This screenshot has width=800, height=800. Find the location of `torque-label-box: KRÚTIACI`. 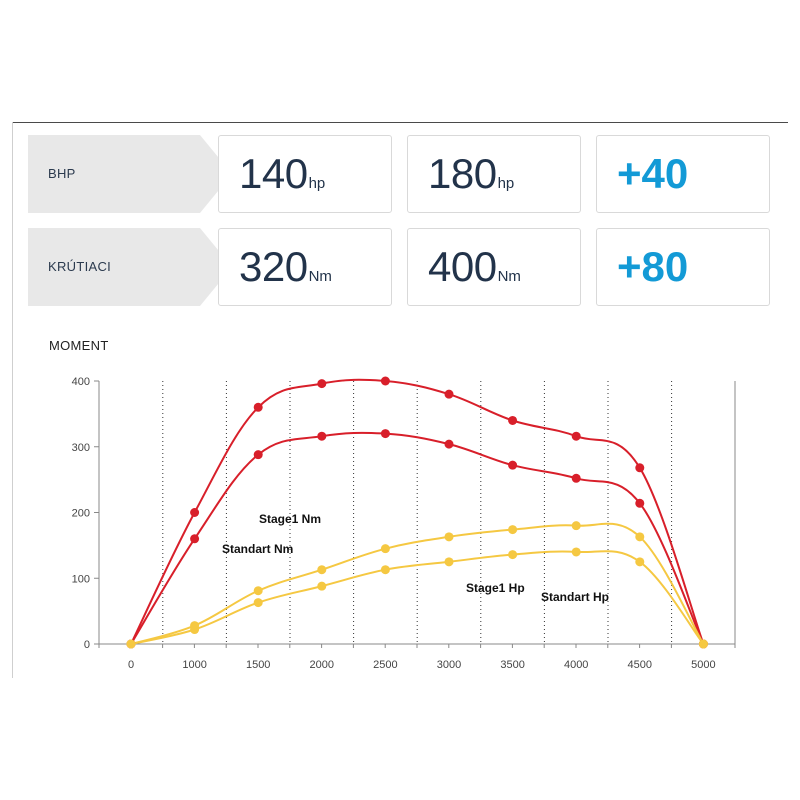

torque-label-box: KRÚTIACI is located at coordinates (114, 267).